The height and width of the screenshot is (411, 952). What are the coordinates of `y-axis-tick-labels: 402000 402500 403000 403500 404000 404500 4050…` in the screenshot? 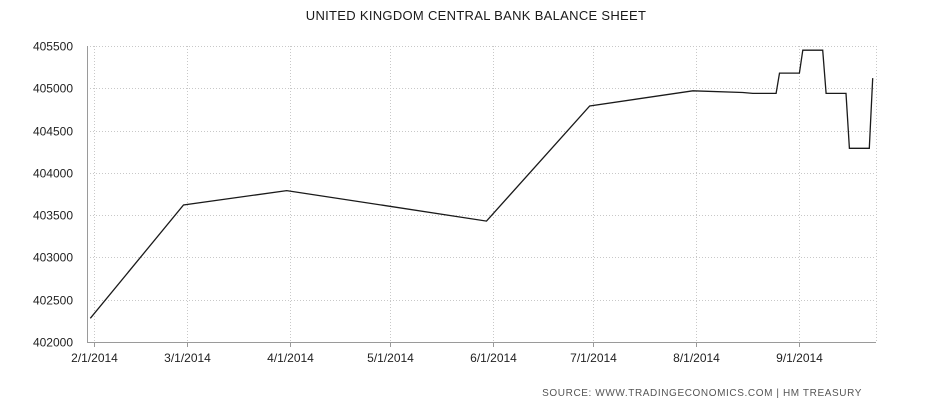 It's located at (53, 195).